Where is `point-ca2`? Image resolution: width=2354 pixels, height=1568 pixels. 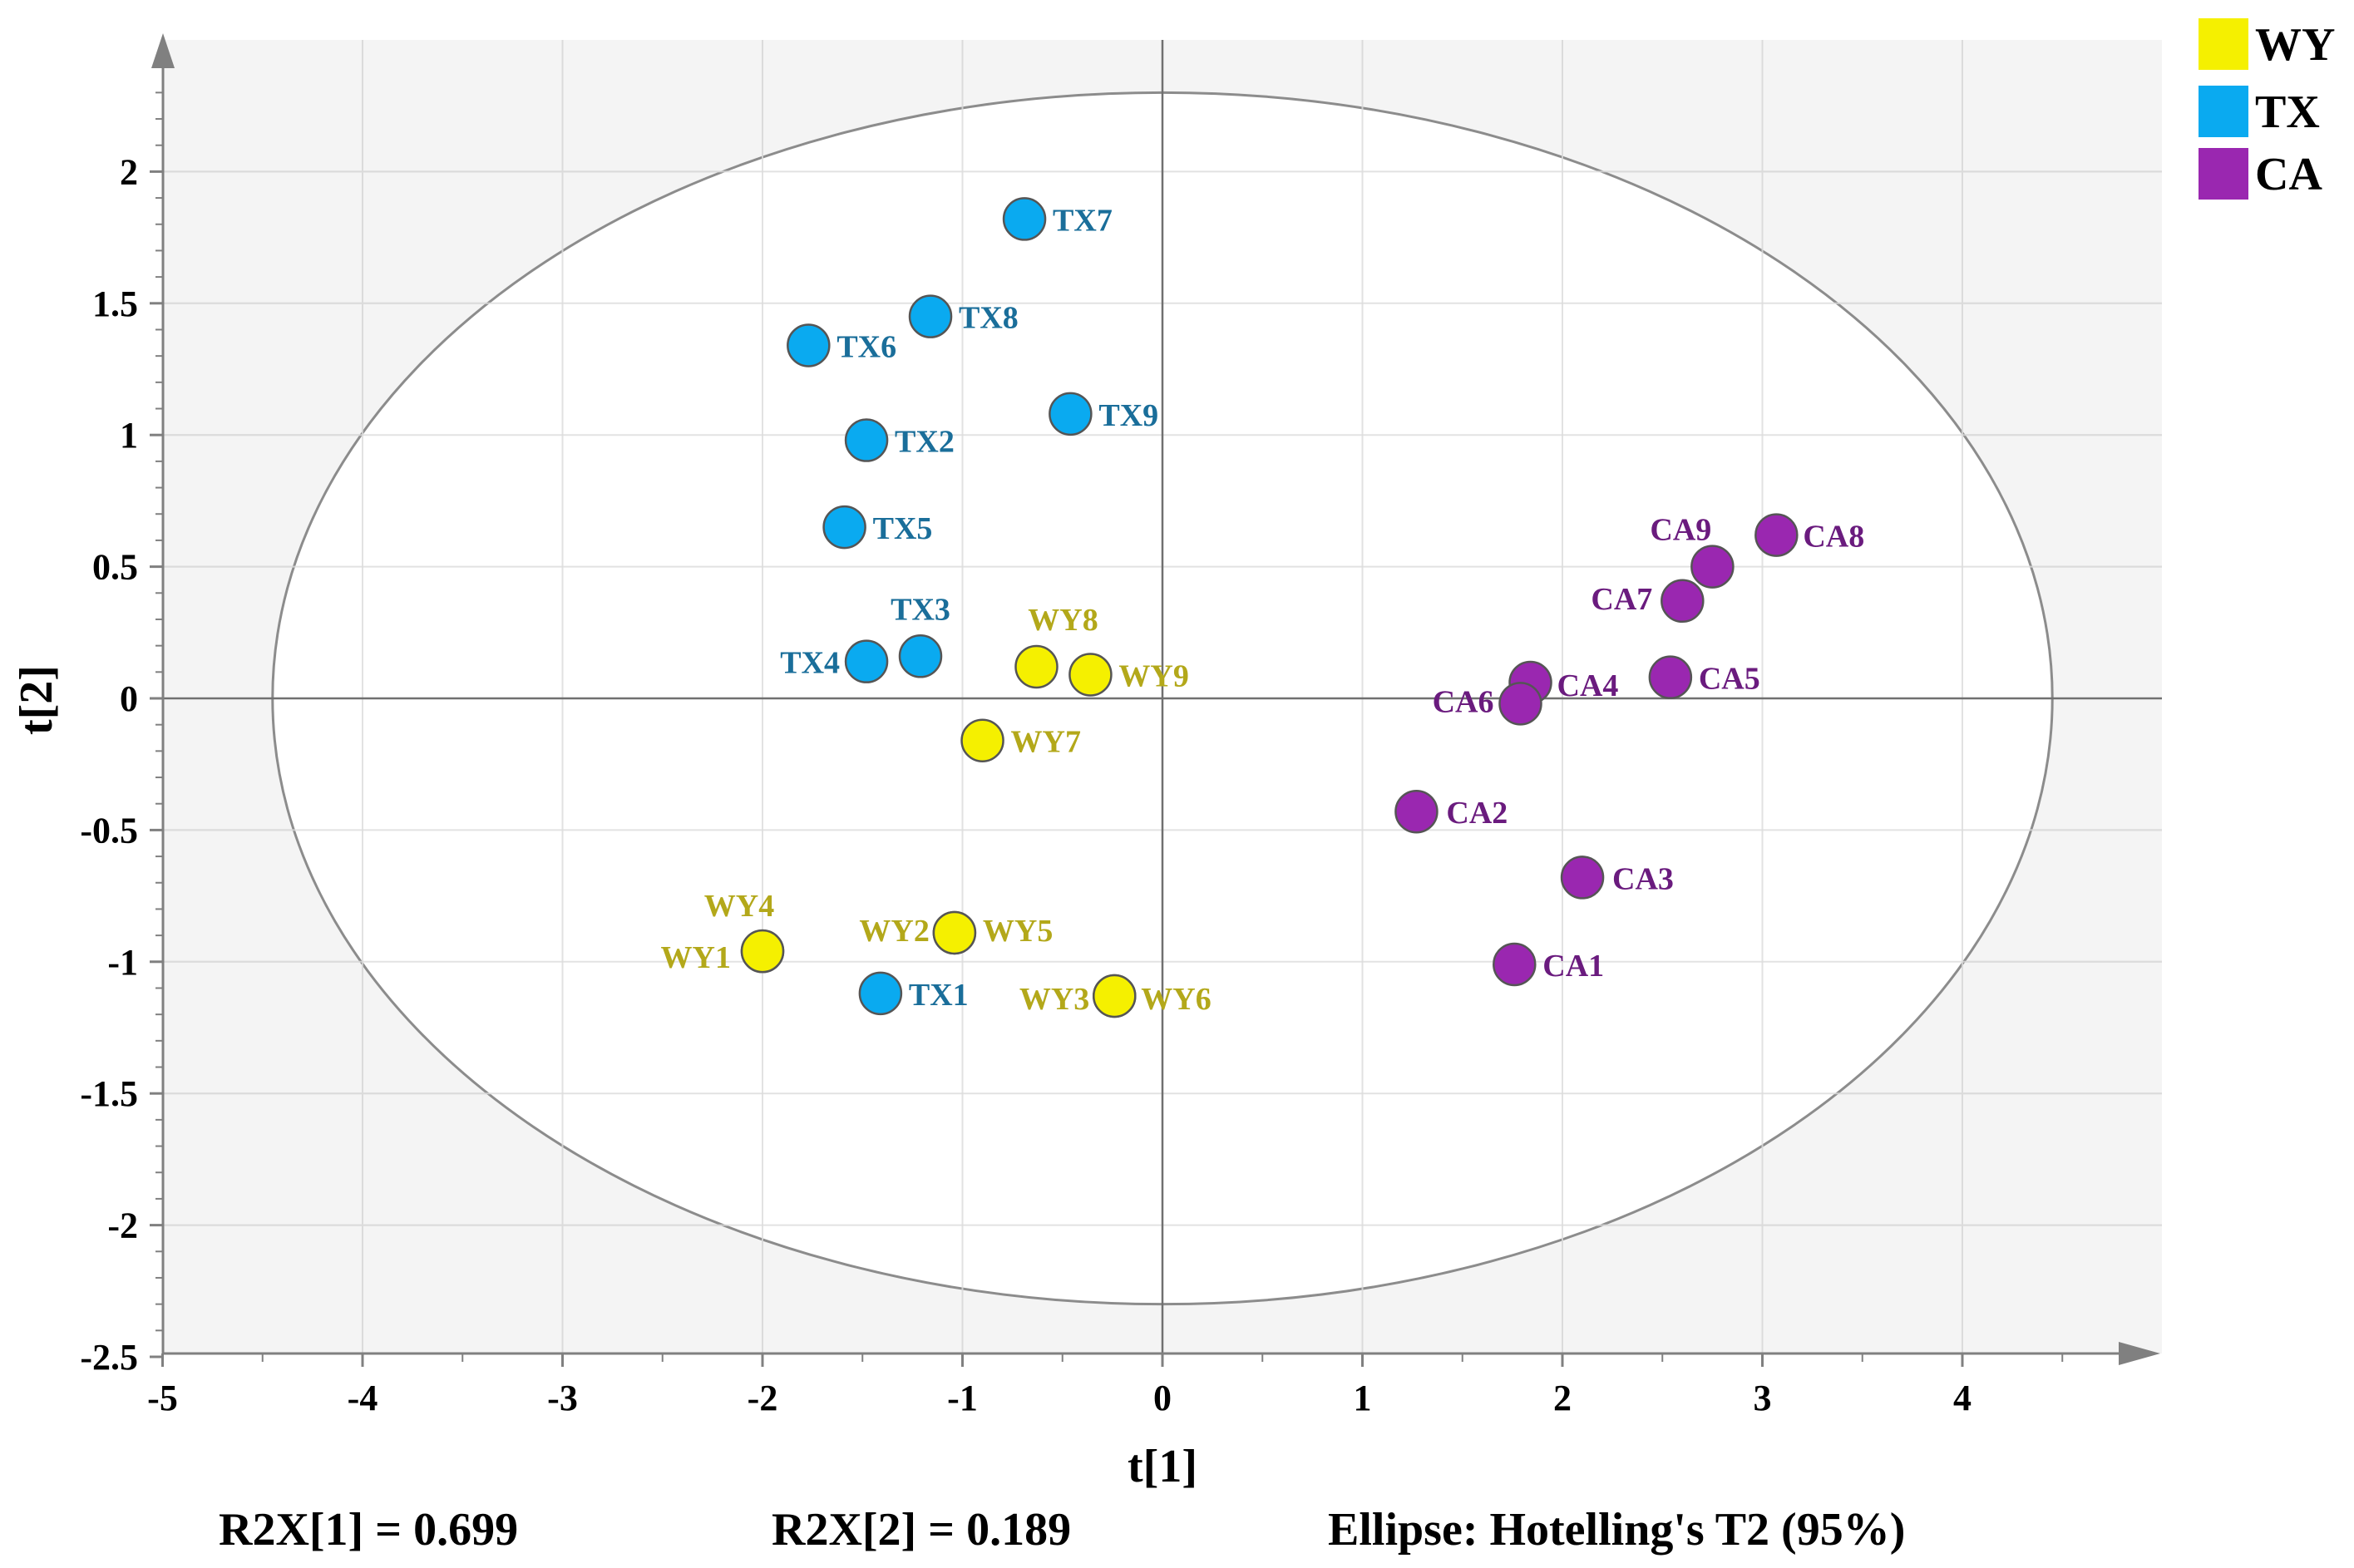
point-ca2 is located at coordinates (1416, 811).